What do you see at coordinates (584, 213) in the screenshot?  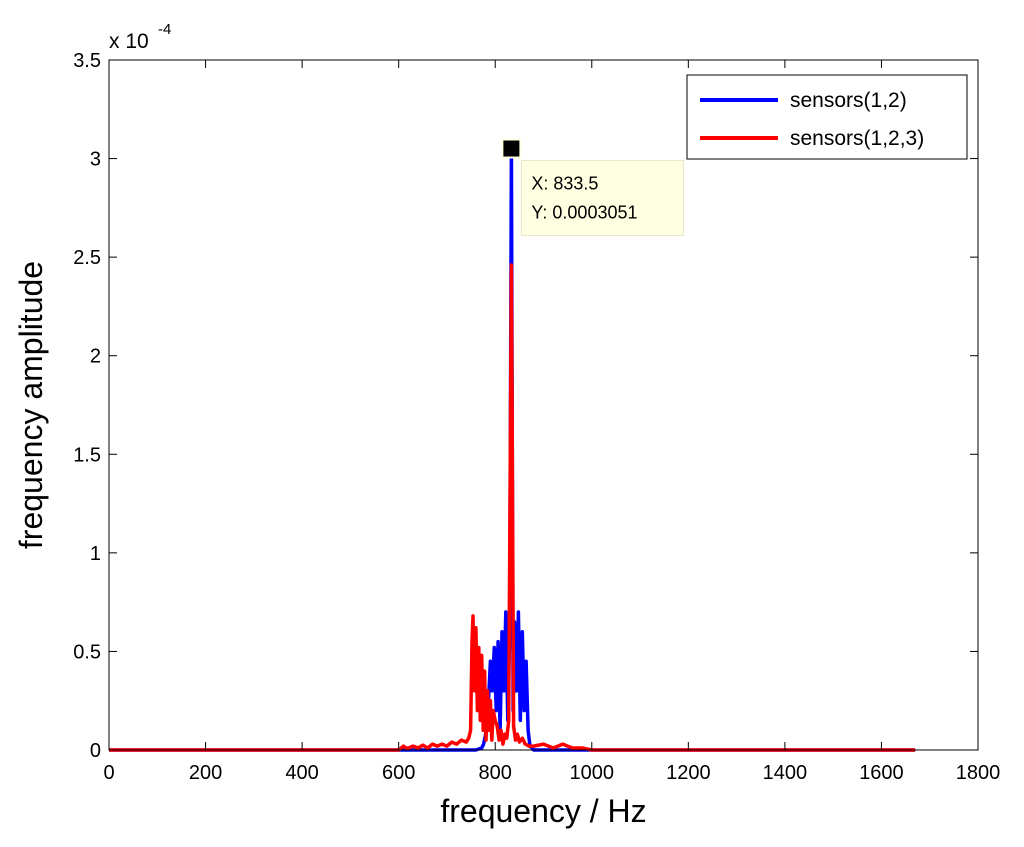 I see `datatip-y-label: Y: 0.0003051` at bounding box center [584, 213].